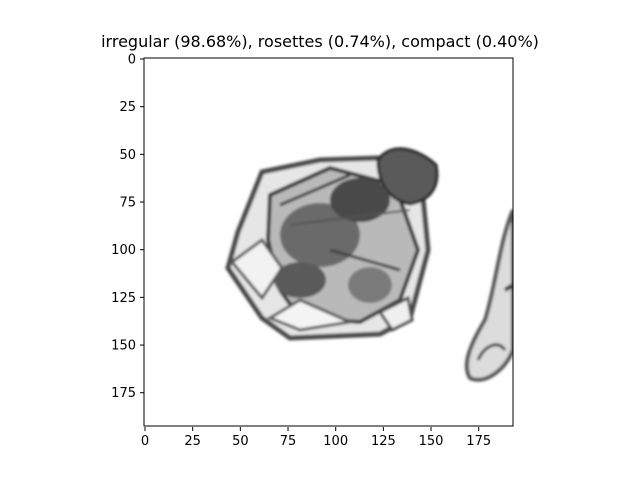  What do you see at coordinates (145, 441) in the screenshot?
I see `x-tick-label: 0` at bounding box center [145, 441].